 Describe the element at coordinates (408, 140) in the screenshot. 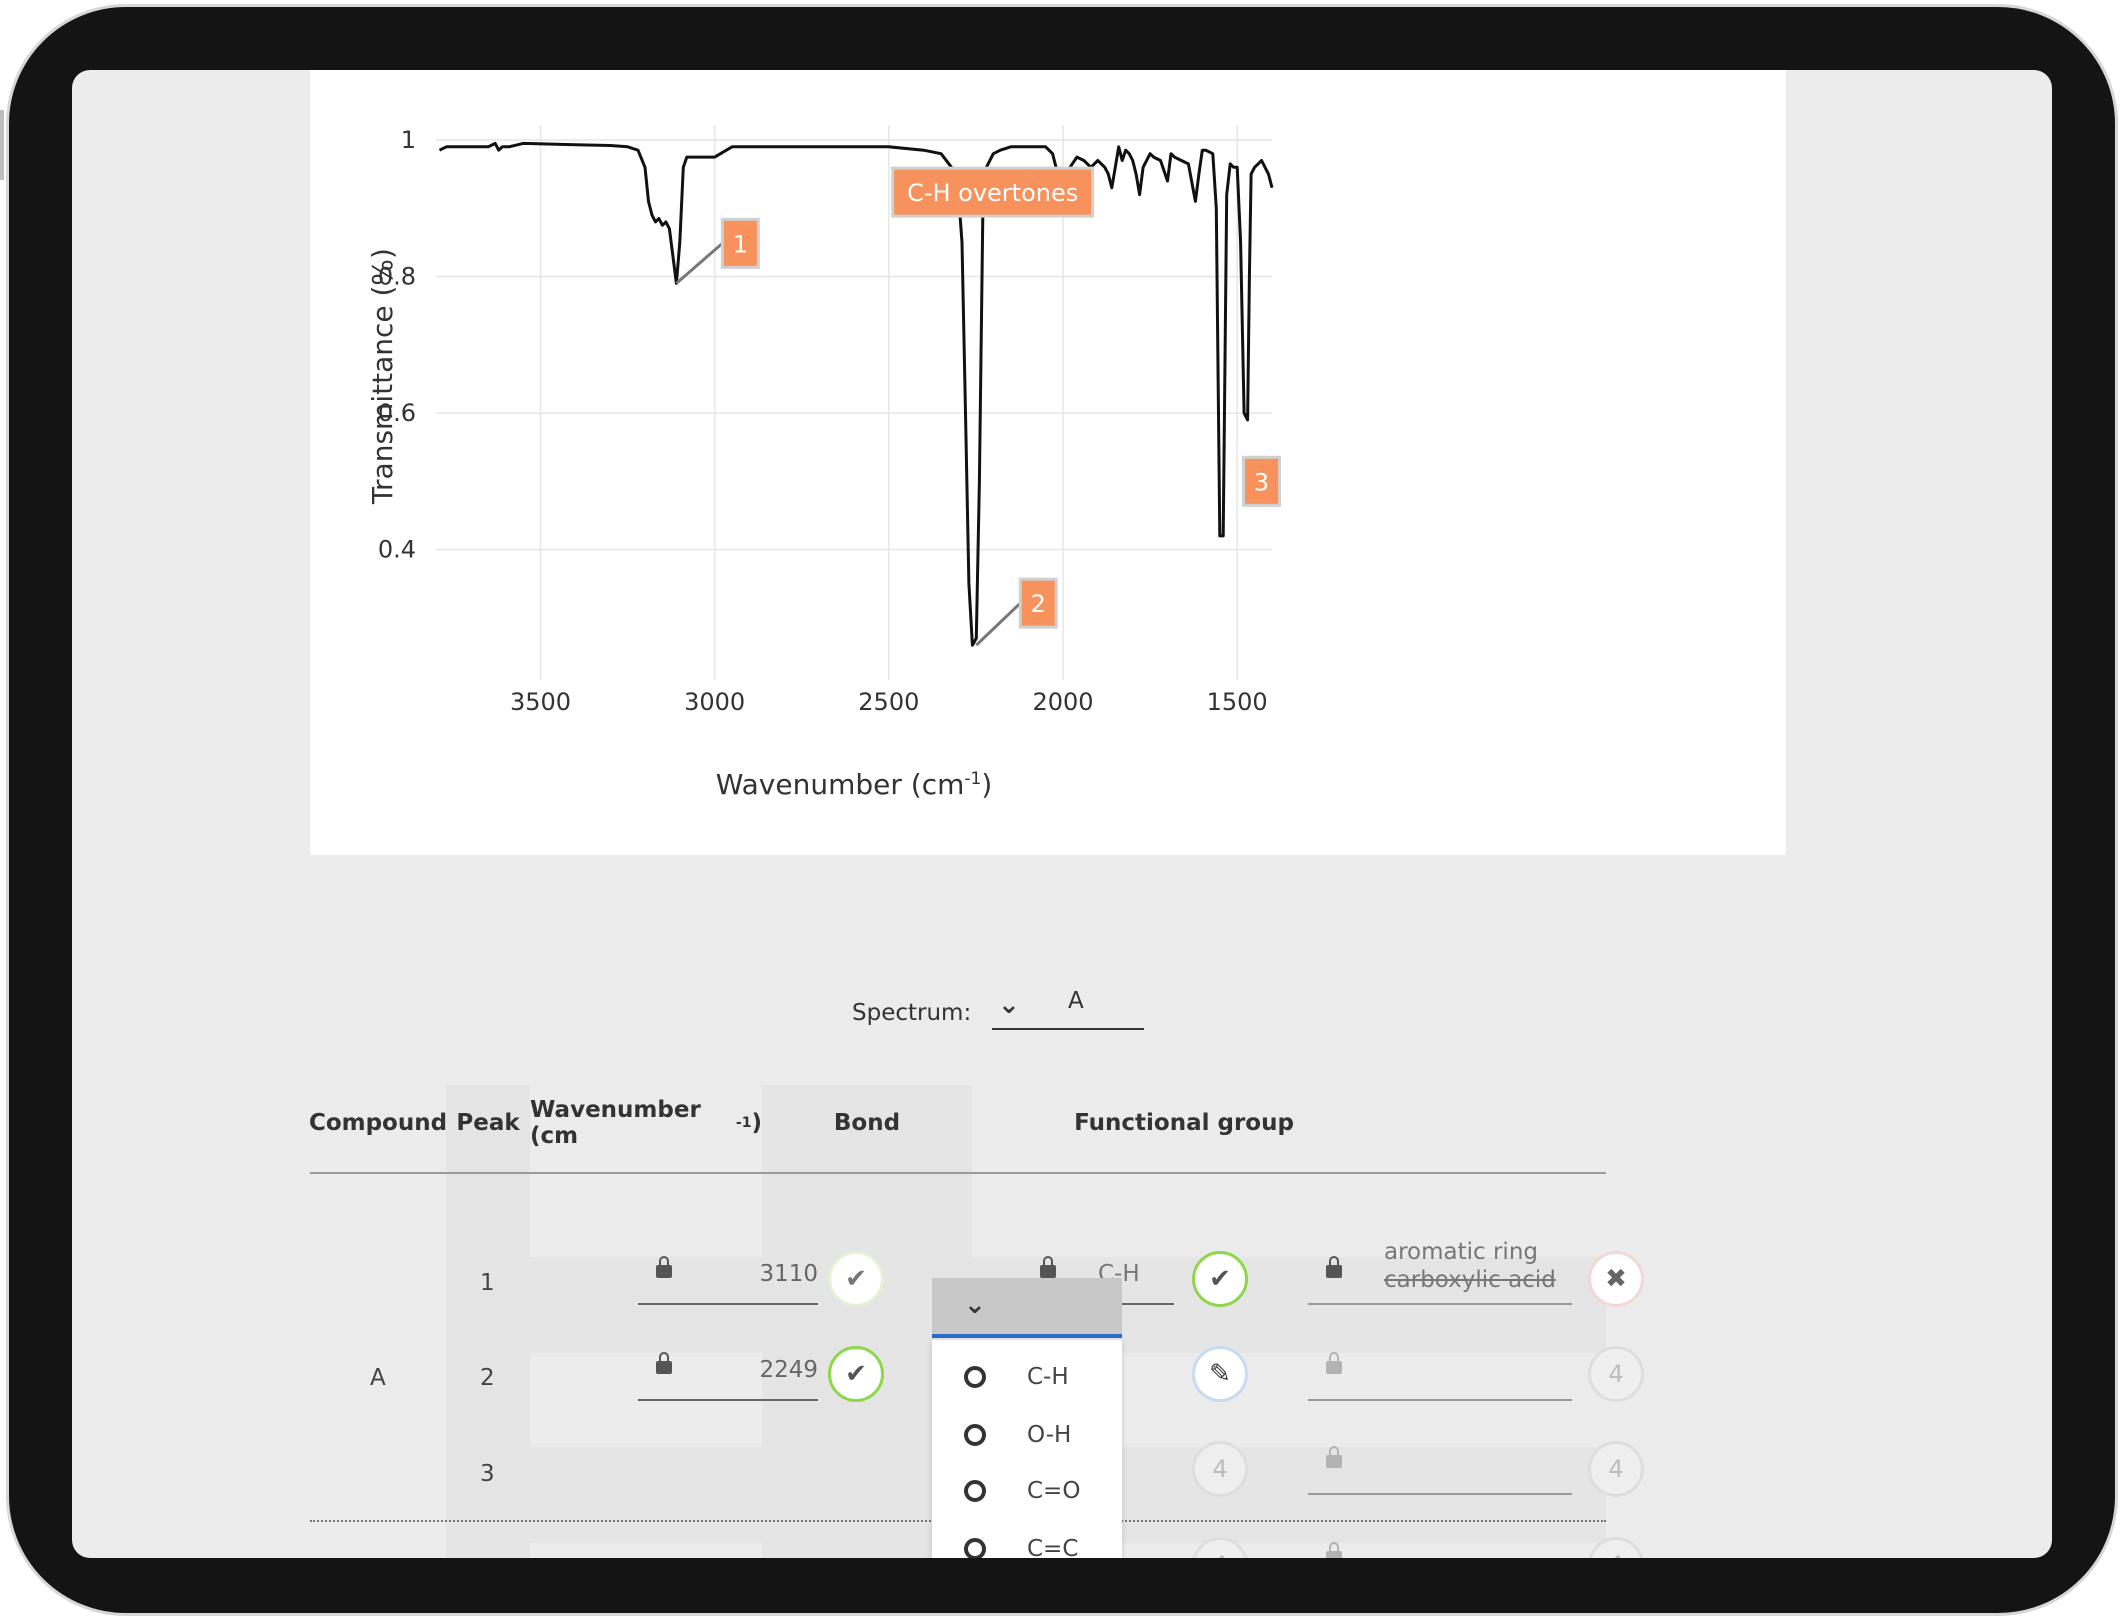

I see `y-tick-label: 1` at that location.